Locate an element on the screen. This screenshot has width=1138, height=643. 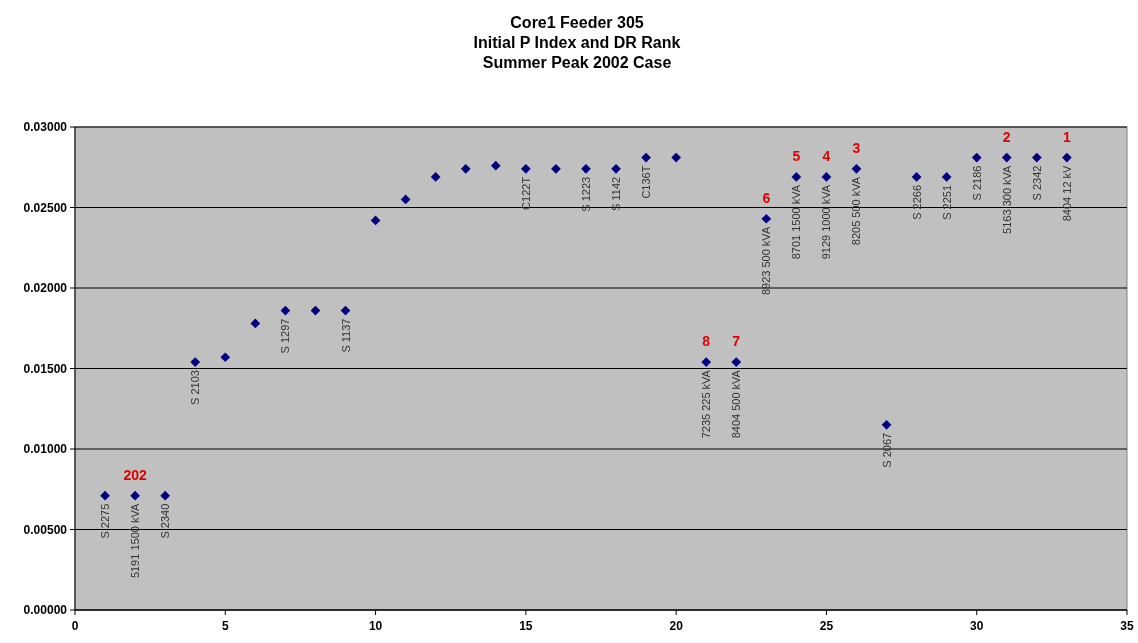
annotation: 4 is located at coordinates (826, 155).